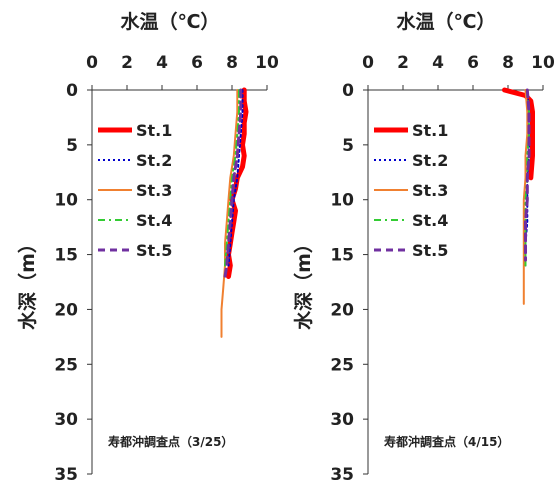 Image resolution: width=556 pixels, height=484 pixels. Describe the element at coordinates (170, 441) in the screenshot. I see `station-annotation: 寿都沖調査点（3/25）` at that location.